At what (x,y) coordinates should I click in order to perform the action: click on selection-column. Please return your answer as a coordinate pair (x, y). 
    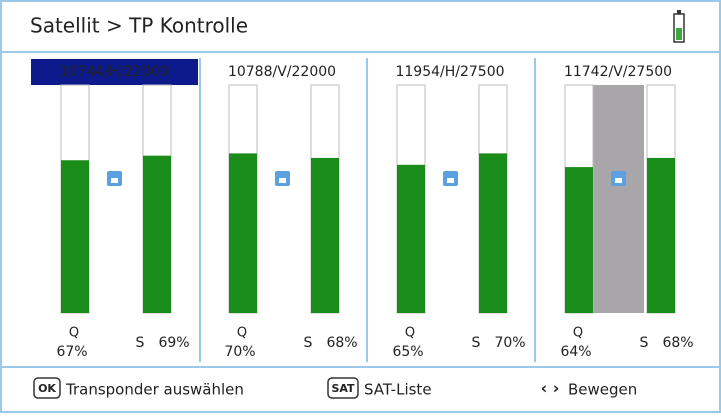
    Looking at the image, I should click on (618, 199).